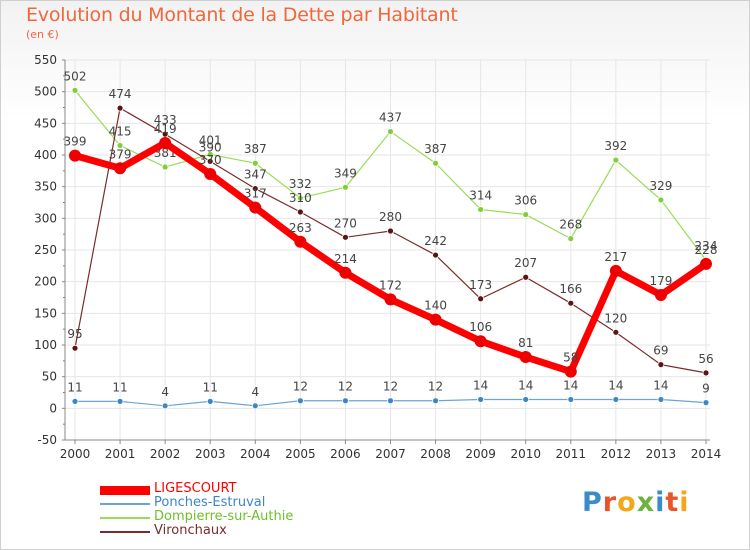 This screenshot has width=750, height=550. Describe the element at coordinates (615, 318) in the screenshot. I see `data-label-vironchaux: 120` at that location.